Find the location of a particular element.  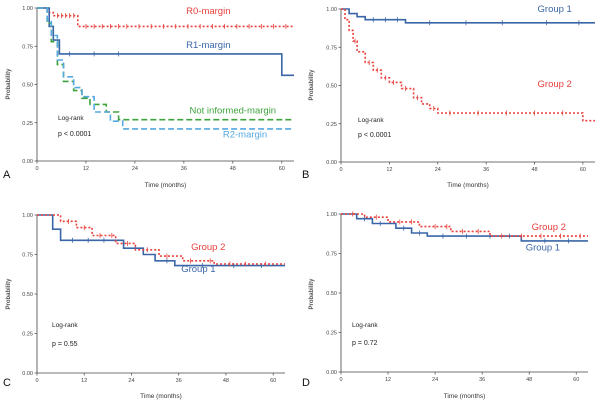

series-label: R2-margin is located at coordinates (245, 134).